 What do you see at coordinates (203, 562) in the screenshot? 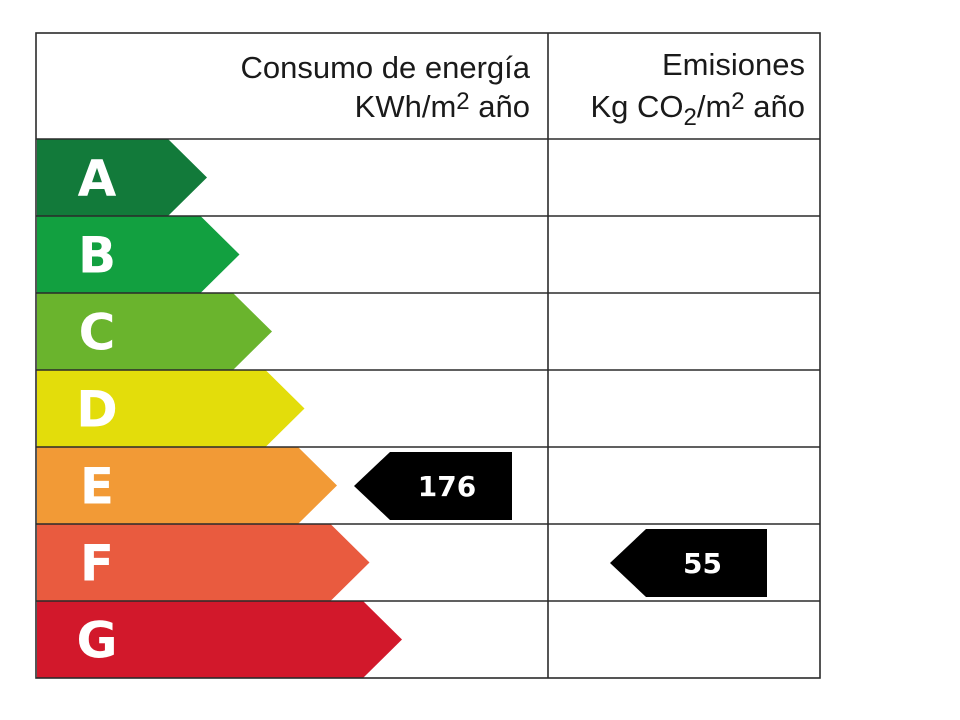
I see `class-arrow-f` at bounding box center [203, 562].